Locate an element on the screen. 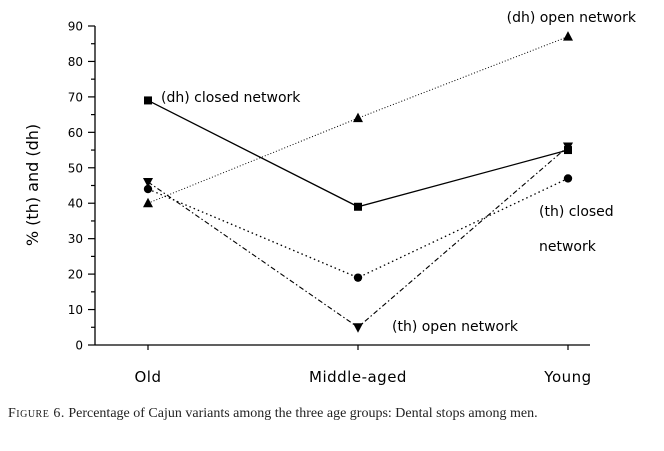 This screenshot has height=451, width=664. annotation-label: (th) closed is located at coordinates (576, 212).